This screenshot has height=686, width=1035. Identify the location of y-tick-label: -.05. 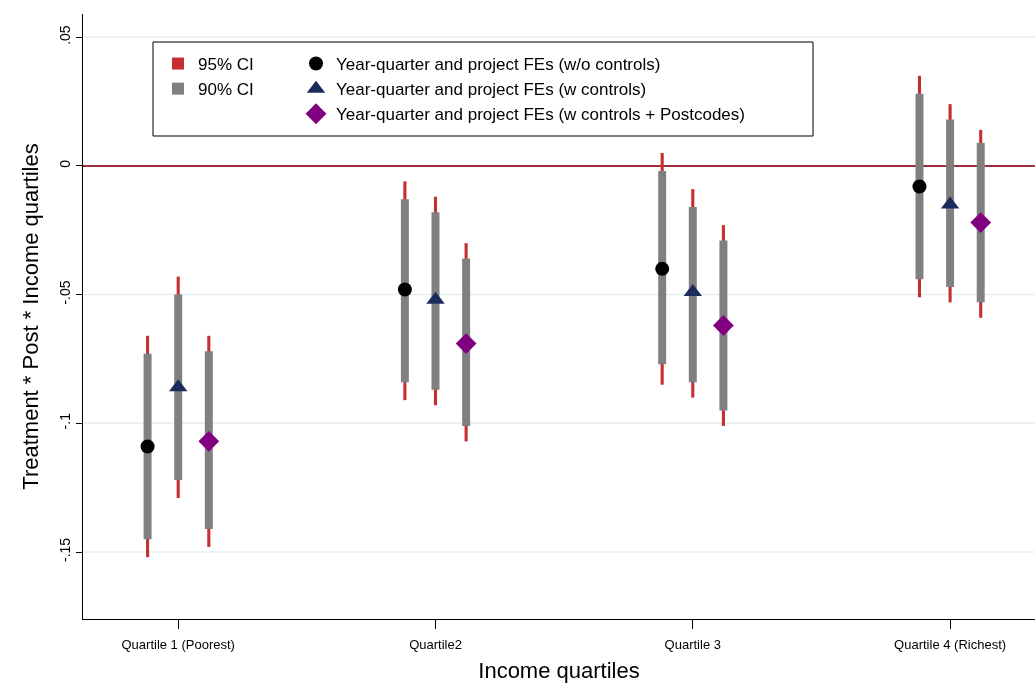
(65, 292).